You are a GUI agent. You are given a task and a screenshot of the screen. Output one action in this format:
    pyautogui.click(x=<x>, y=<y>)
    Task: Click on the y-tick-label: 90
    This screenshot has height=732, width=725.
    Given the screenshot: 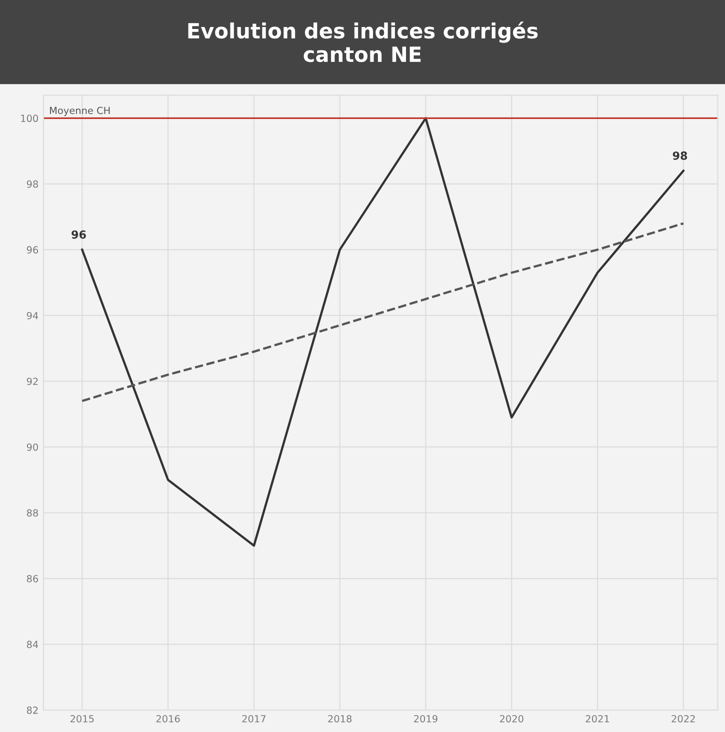 What is the action you would take?
    pyautogui.click(x=32, y=447)
    